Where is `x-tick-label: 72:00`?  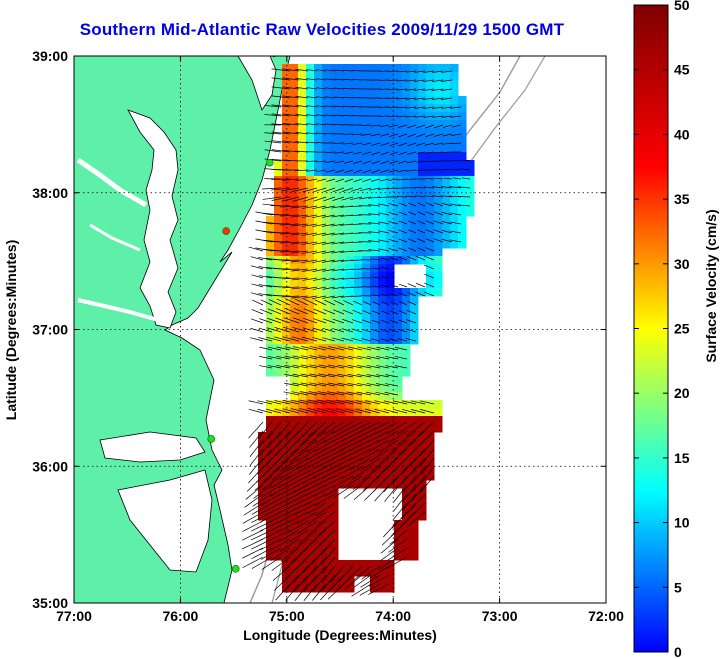
x-tick-label: 72:00 is located at coordinates (606, 616).